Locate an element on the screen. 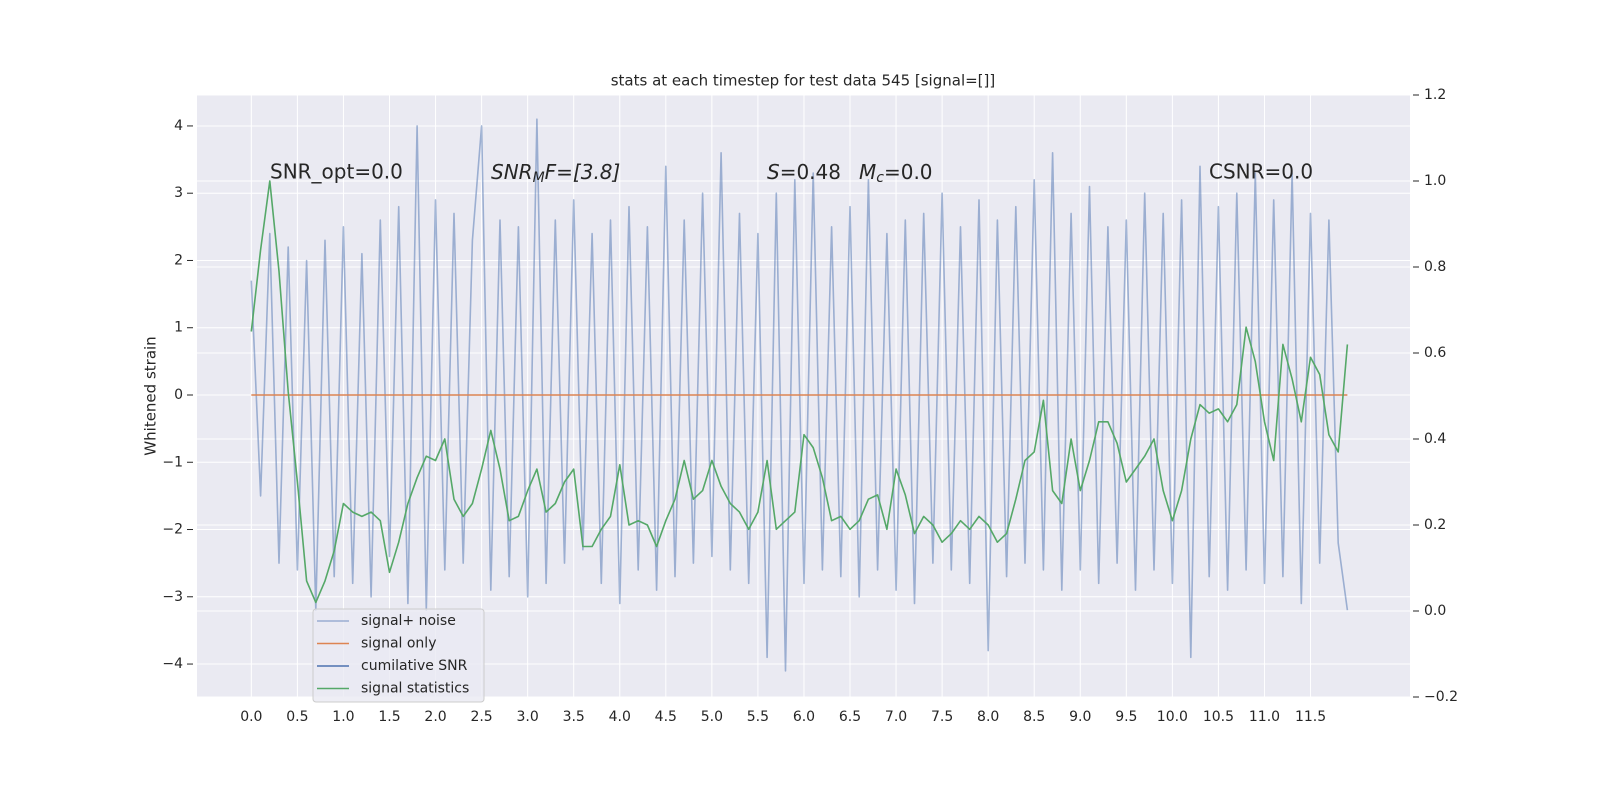 This screenshot has height=800, width=1600. x-tick-label: 1.5 is located at coordinates (389, 717).